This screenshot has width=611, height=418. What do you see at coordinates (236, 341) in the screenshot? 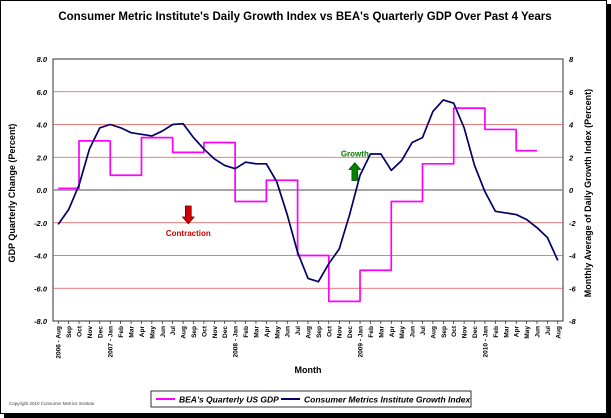
I see `x-tick-label: 2008 - Jan` at bounding box center [236, 341].